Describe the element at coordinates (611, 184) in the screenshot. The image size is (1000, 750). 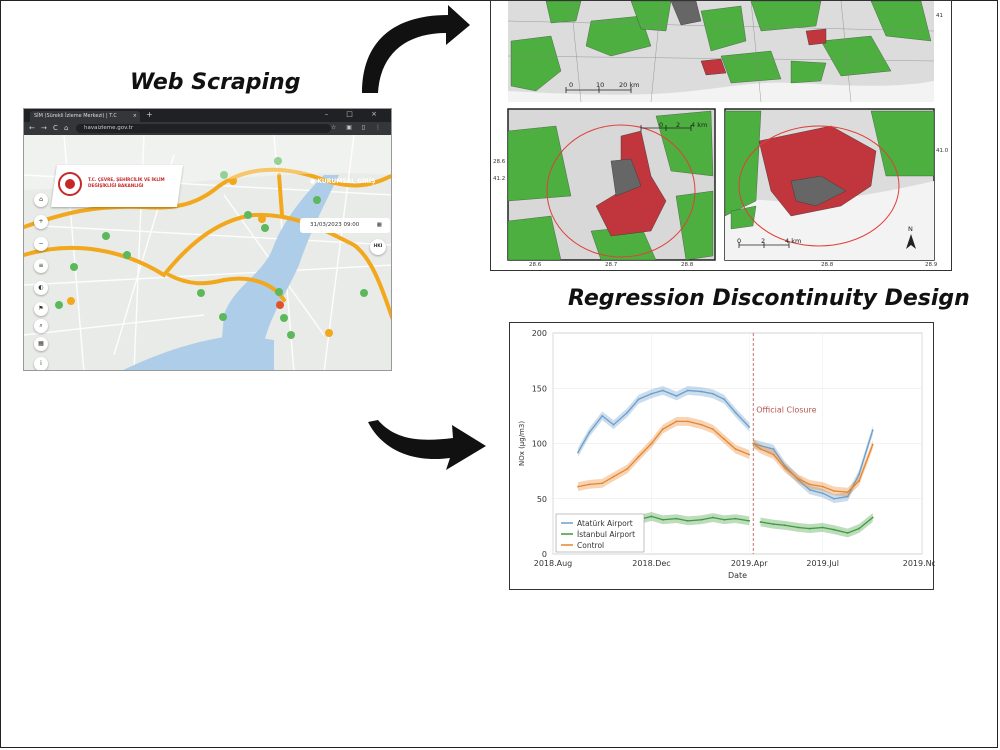
I see `map-panel-bottom-left` at that location.